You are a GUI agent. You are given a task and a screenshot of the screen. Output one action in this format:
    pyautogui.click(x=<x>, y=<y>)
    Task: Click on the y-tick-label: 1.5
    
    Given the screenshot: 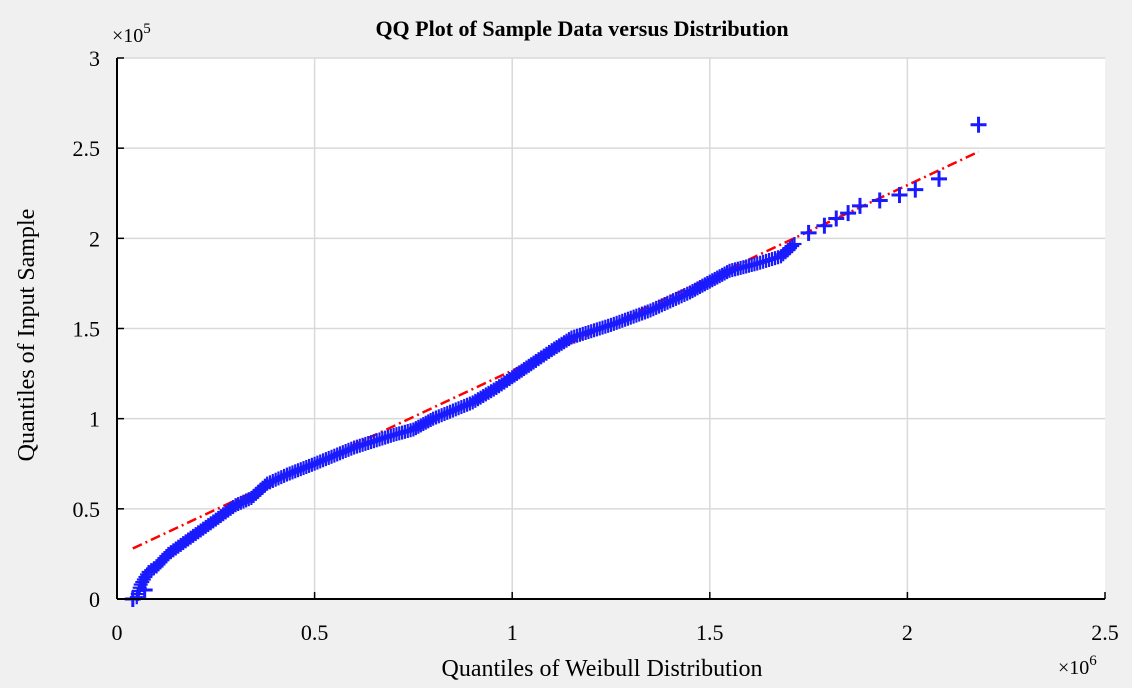 What is the action you would take?
    pyautogui.click(x=87, y=329)
    